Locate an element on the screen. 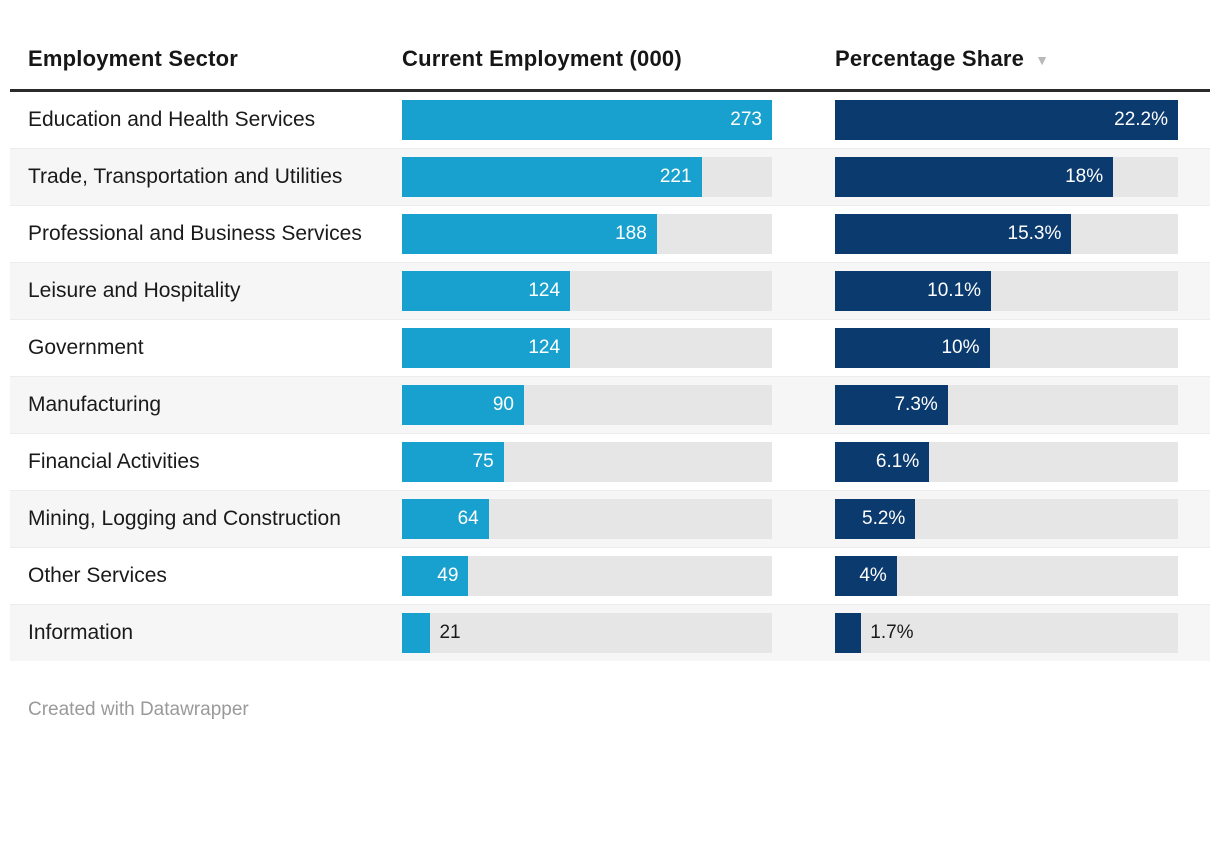  employment-value-label: 273 is located at coordinates (746, 119).